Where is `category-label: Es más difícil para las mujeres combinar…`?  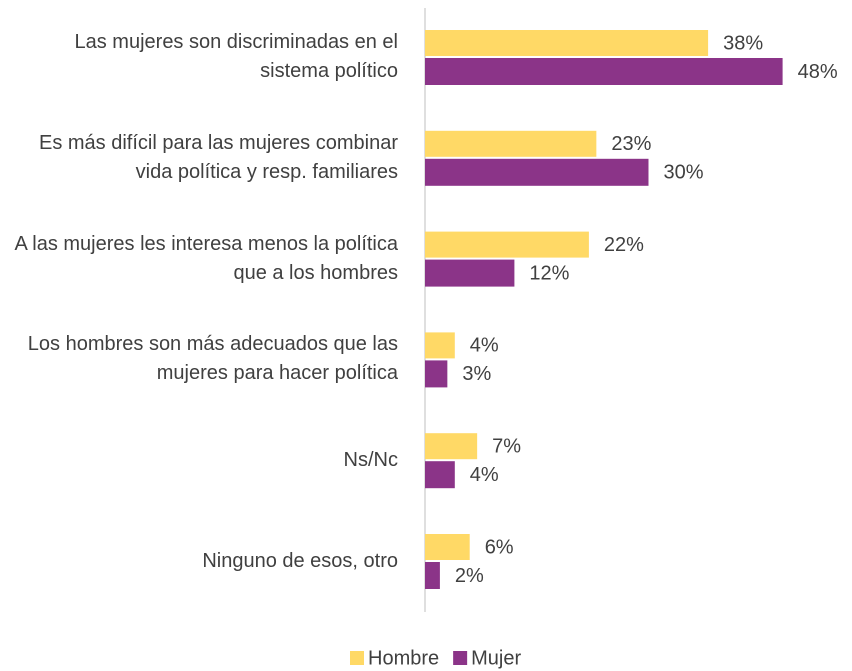 category-label: Es más difícil para las mujeres combinar… is located at coordinates (218, 157).